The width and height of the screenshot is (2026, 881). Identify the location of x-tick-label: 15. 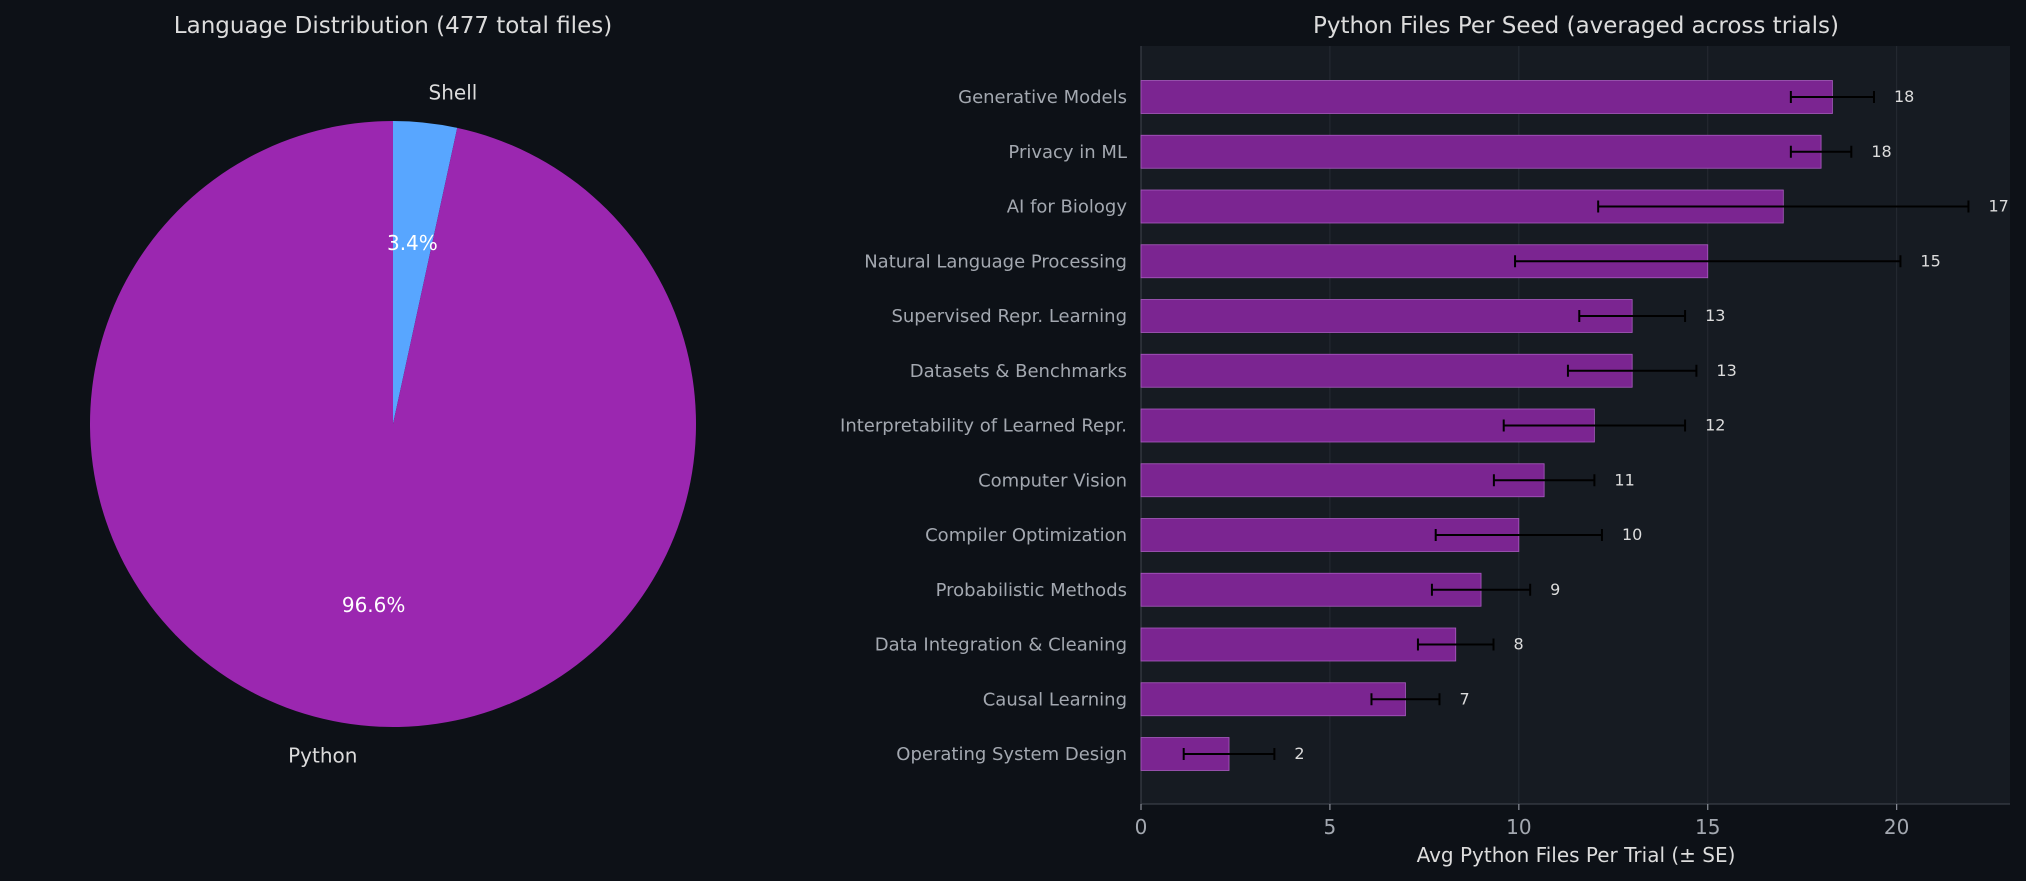
(1707, 827).